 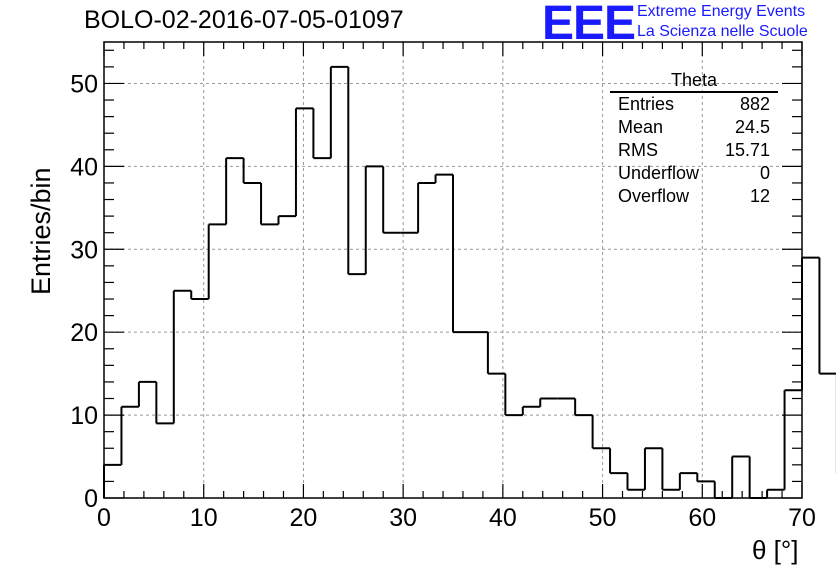 What do you see at coordinates (659, 173) in the screenshot?
I see `stat-label: Underflow` at bounding box center [659, 173].